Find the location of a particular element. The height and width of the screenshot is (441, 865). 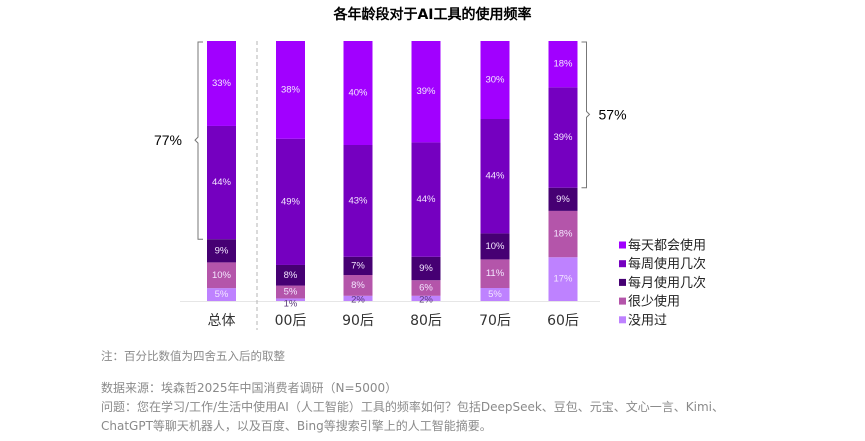

rounding-note: 注：百分比数值为四舍五入后的取整 is located at coordinates (193, 356).